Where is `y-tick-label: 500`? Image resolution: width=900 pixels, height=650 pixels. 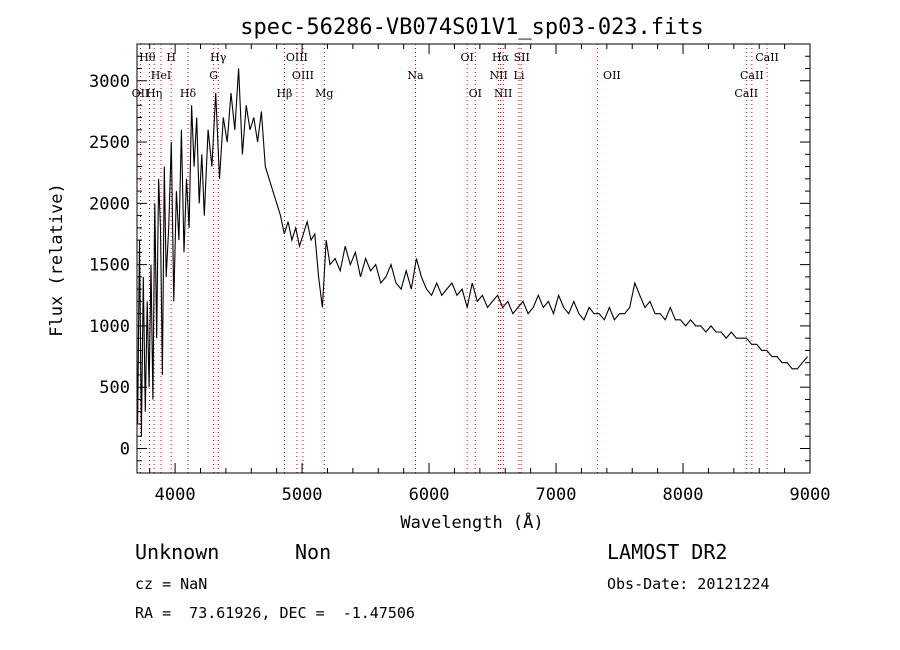 y-tick-label: 500 is located at coordinates (114, 388).